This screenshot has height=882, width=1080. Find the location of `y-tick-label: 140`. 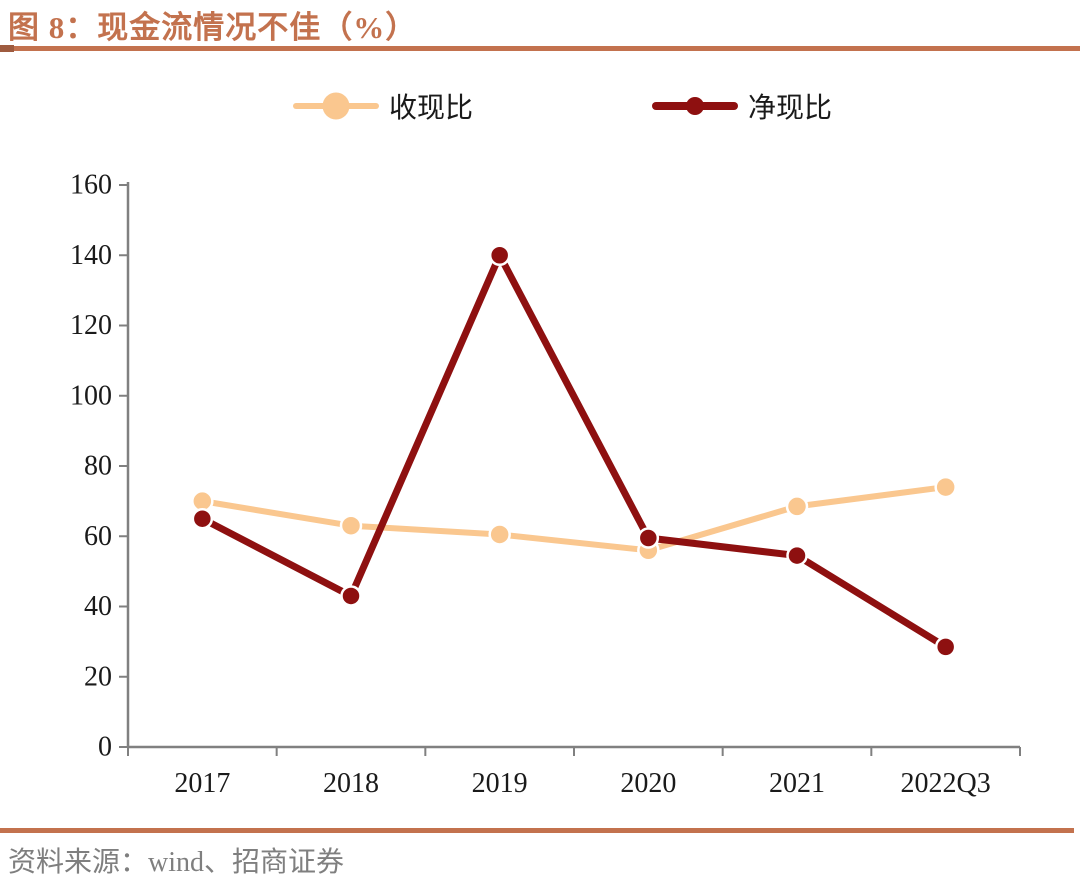

y-tick-label: 140 is located at coordinates (91, 255).